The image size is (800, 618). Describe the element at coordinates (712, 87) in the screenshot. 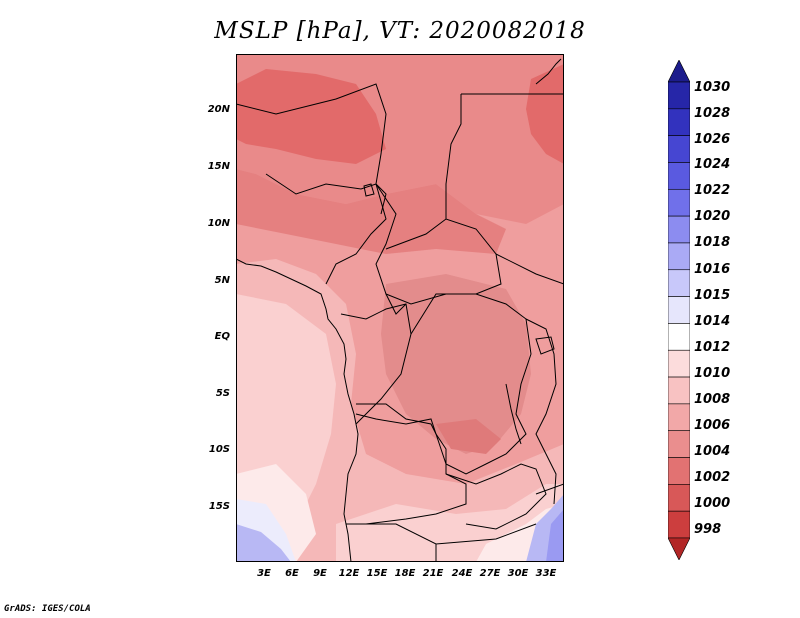

I see `colorbar-label-1030: 1030` at that location.